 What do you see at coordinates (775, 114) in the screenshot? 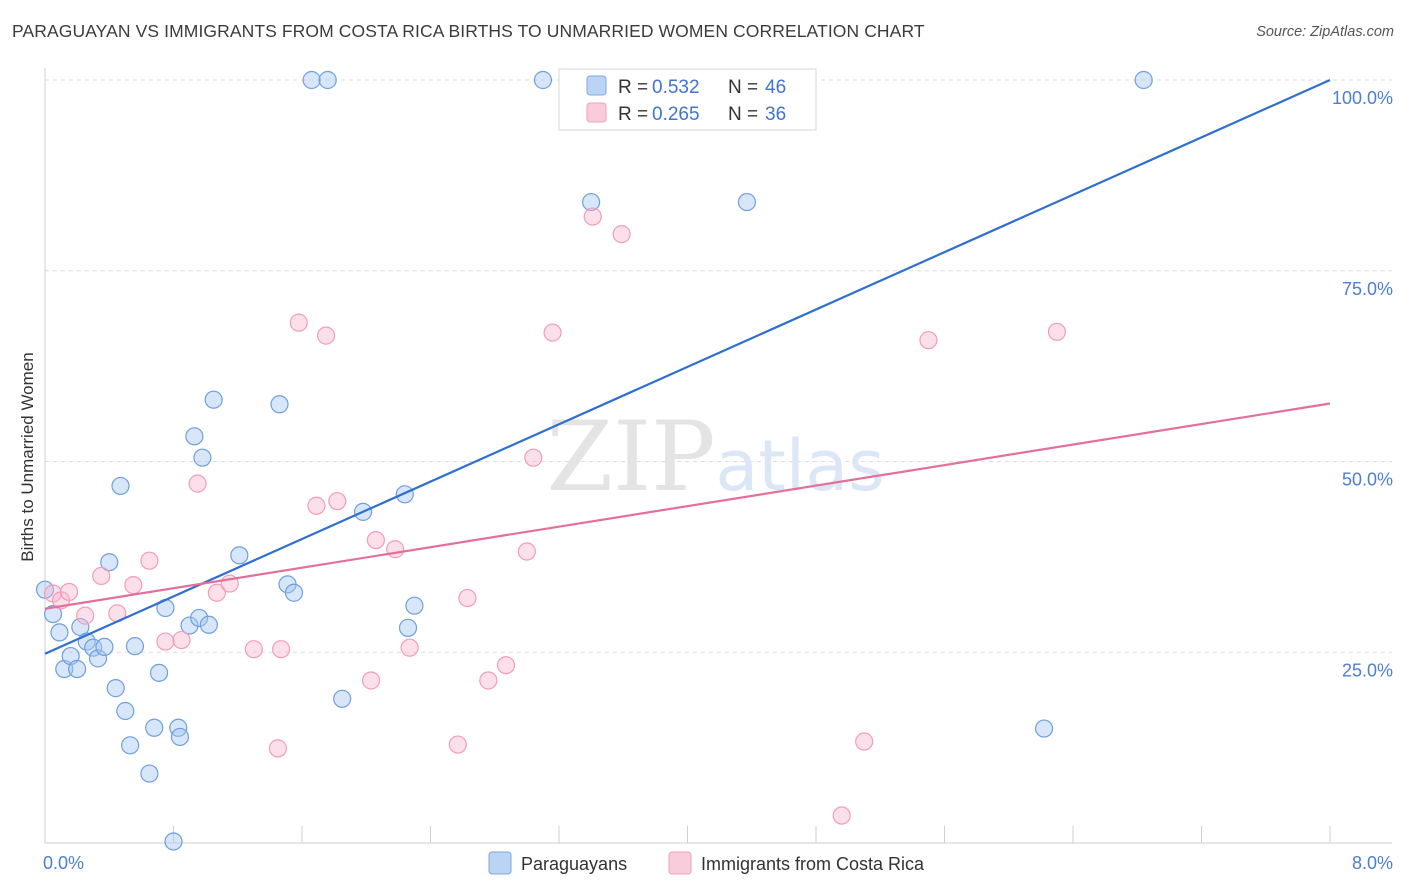
I see `legend-n-value-2: 36` at bounding box center [775, 114].